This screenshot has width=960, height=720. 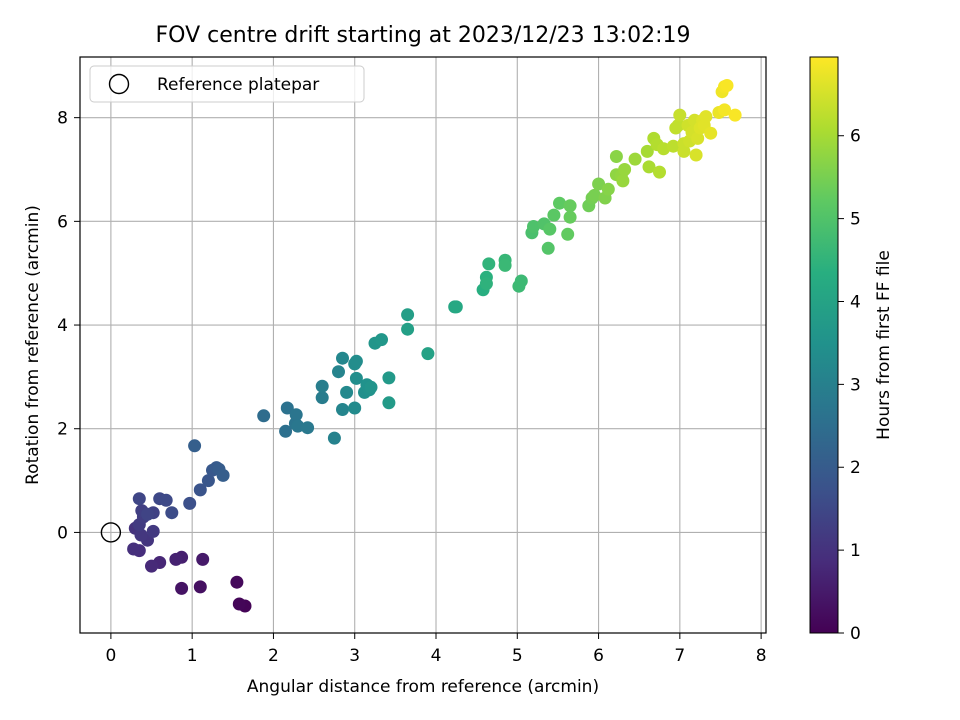 What do you see at coordinates (855, 468) in the screenshot?
I see `colorbar-tick-label: 2` at bounding box center [855, 468].